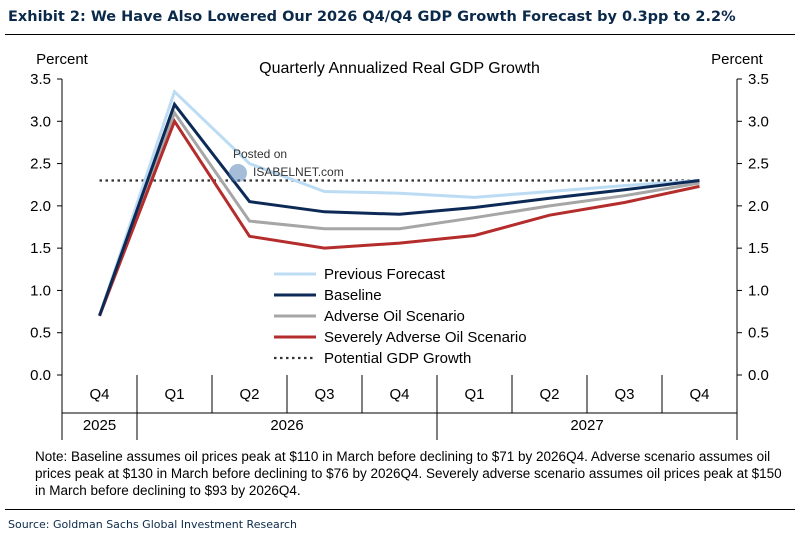 The height and width of the screenshot is (547, 800). Describe the element at coordinates (400, 34) in the screenshot. I see `title-rule` at that location.